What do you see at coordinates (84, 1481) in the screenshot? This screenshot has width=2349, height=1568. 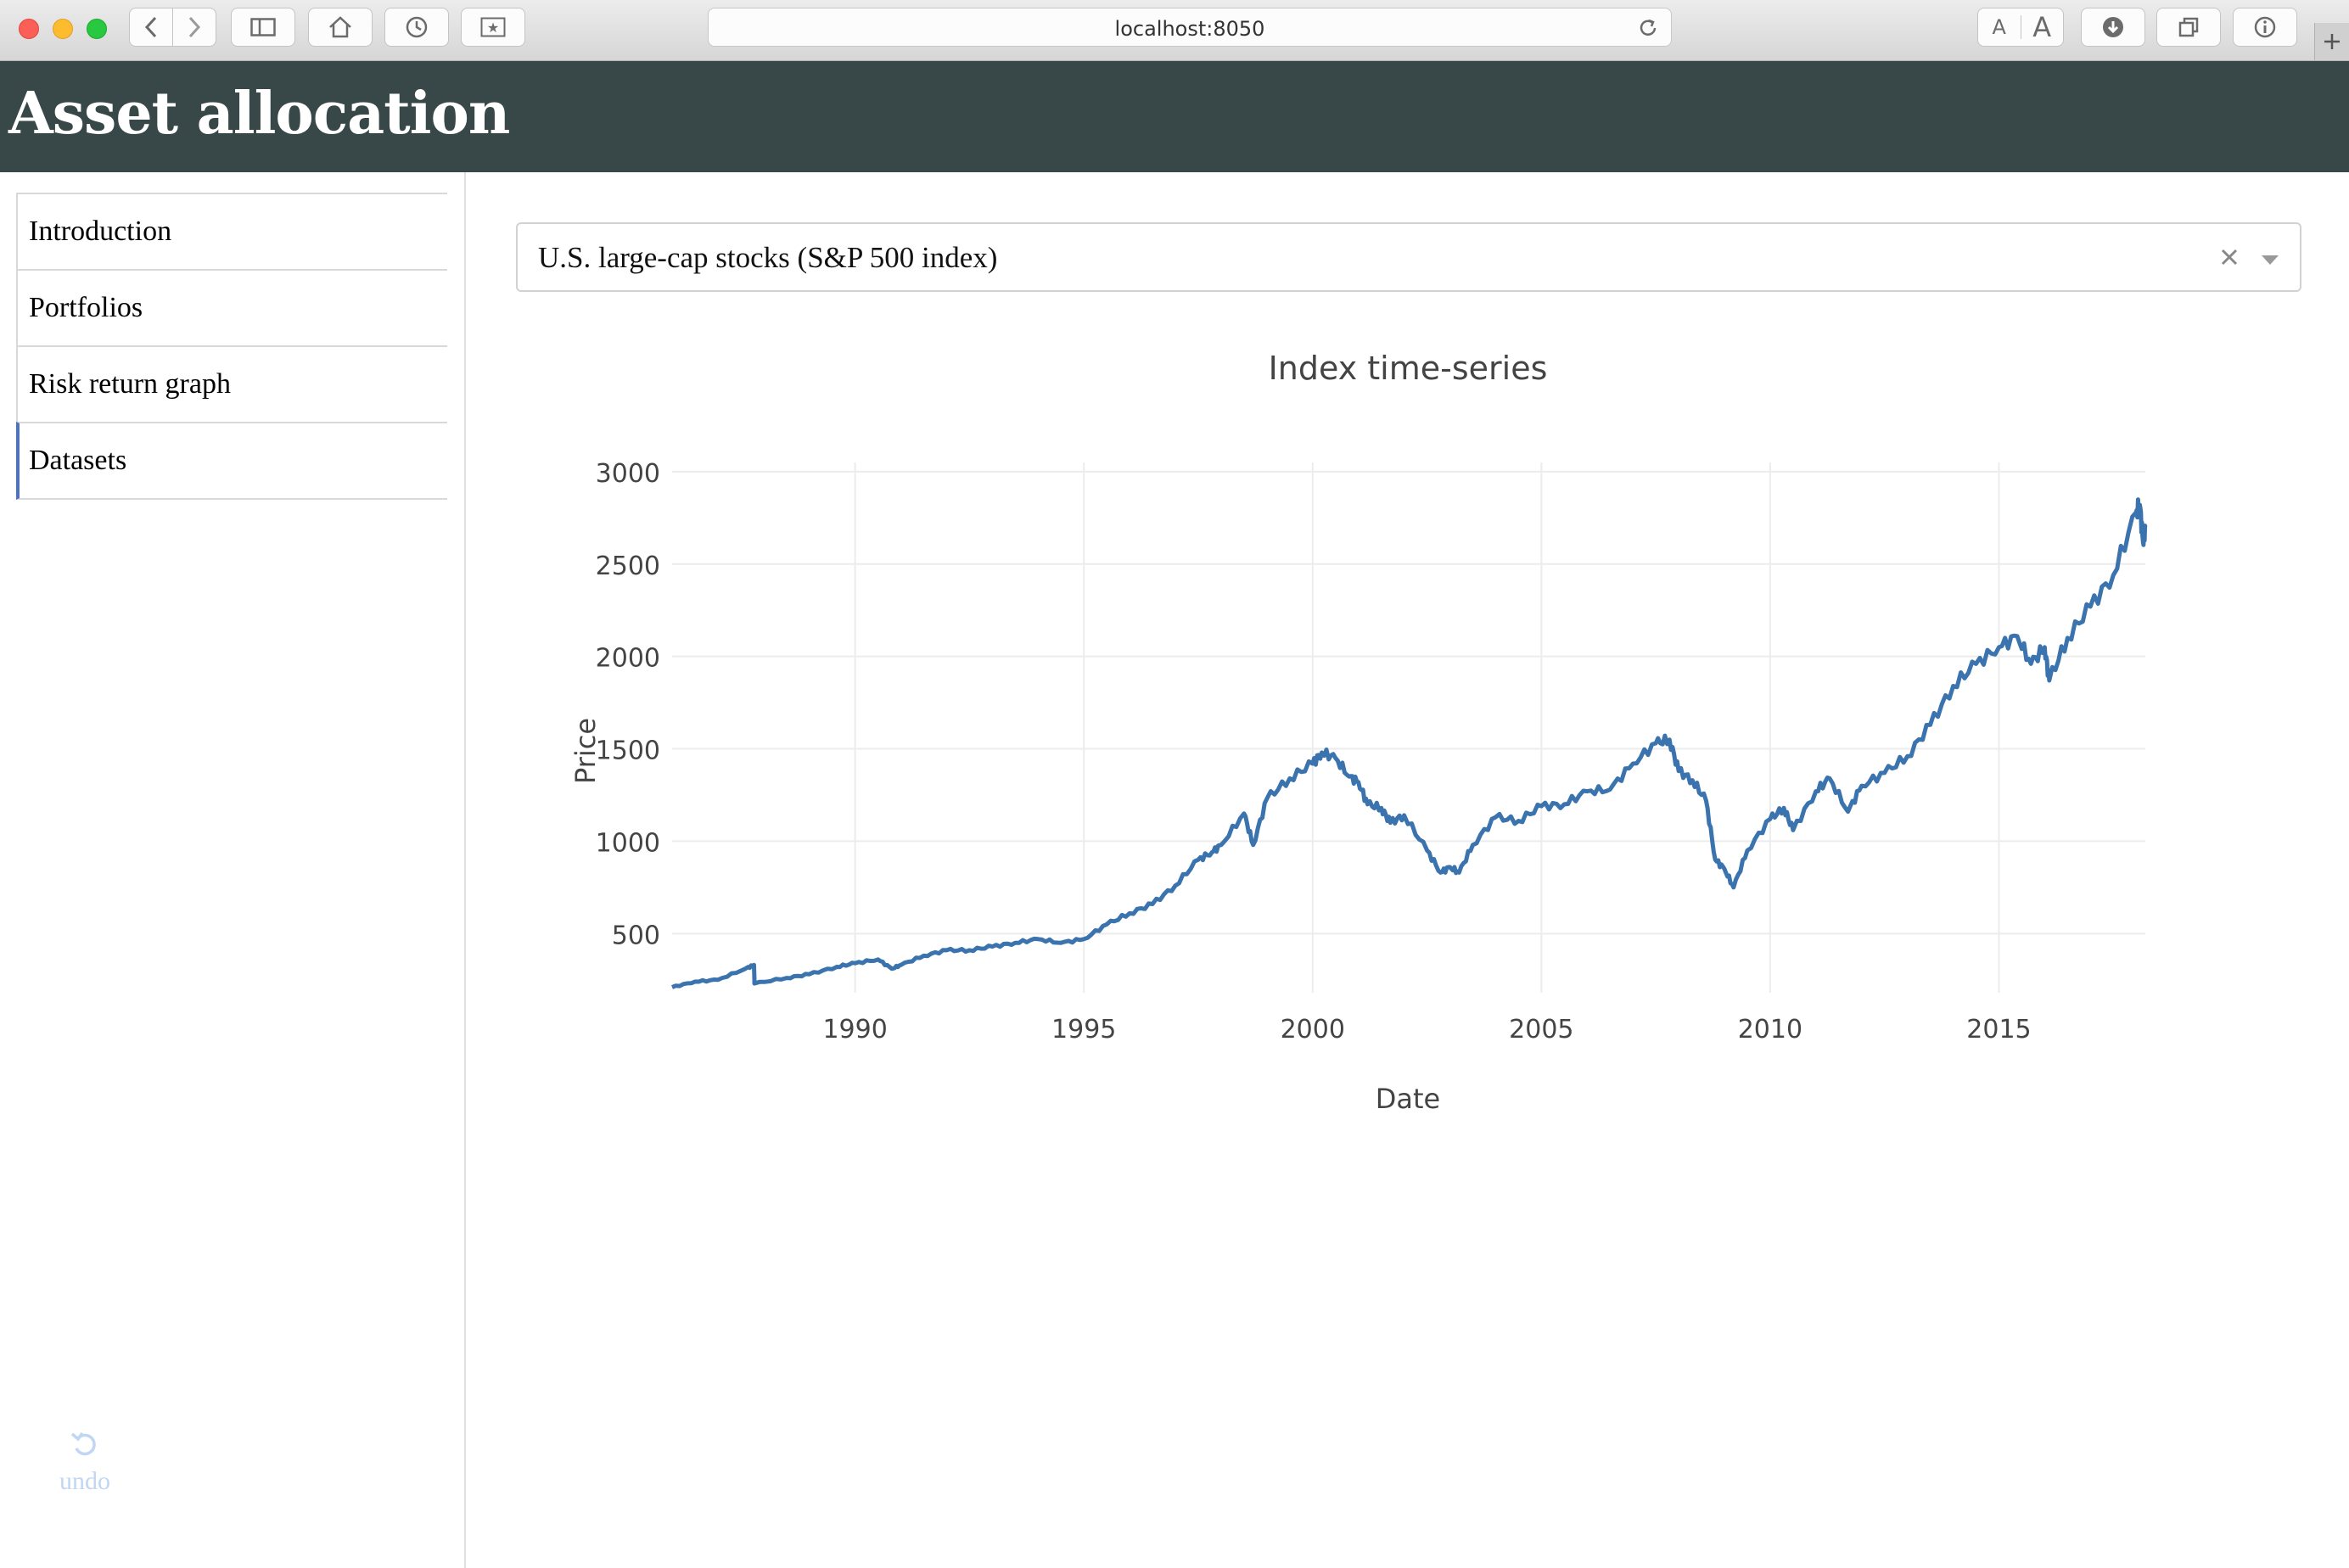 I see `undo-label: undo` at bounding box center [84, 1481].